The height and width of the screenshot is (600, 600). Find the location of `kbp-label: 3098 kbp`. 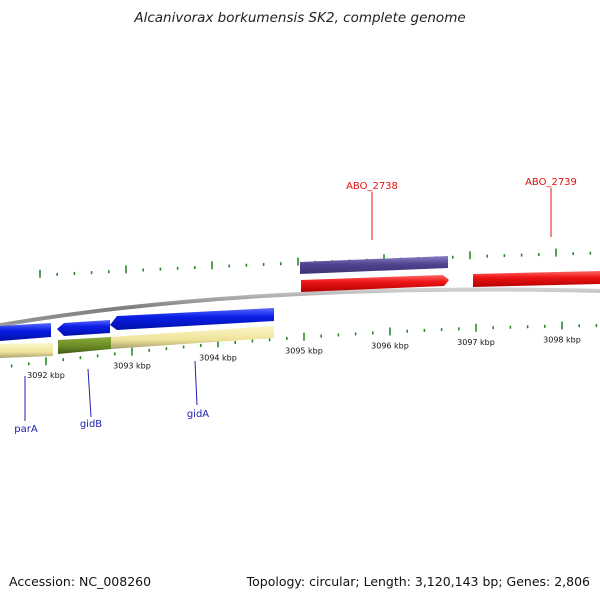

kbp-label: 3098 kbp is located at coordinates (562, 340).